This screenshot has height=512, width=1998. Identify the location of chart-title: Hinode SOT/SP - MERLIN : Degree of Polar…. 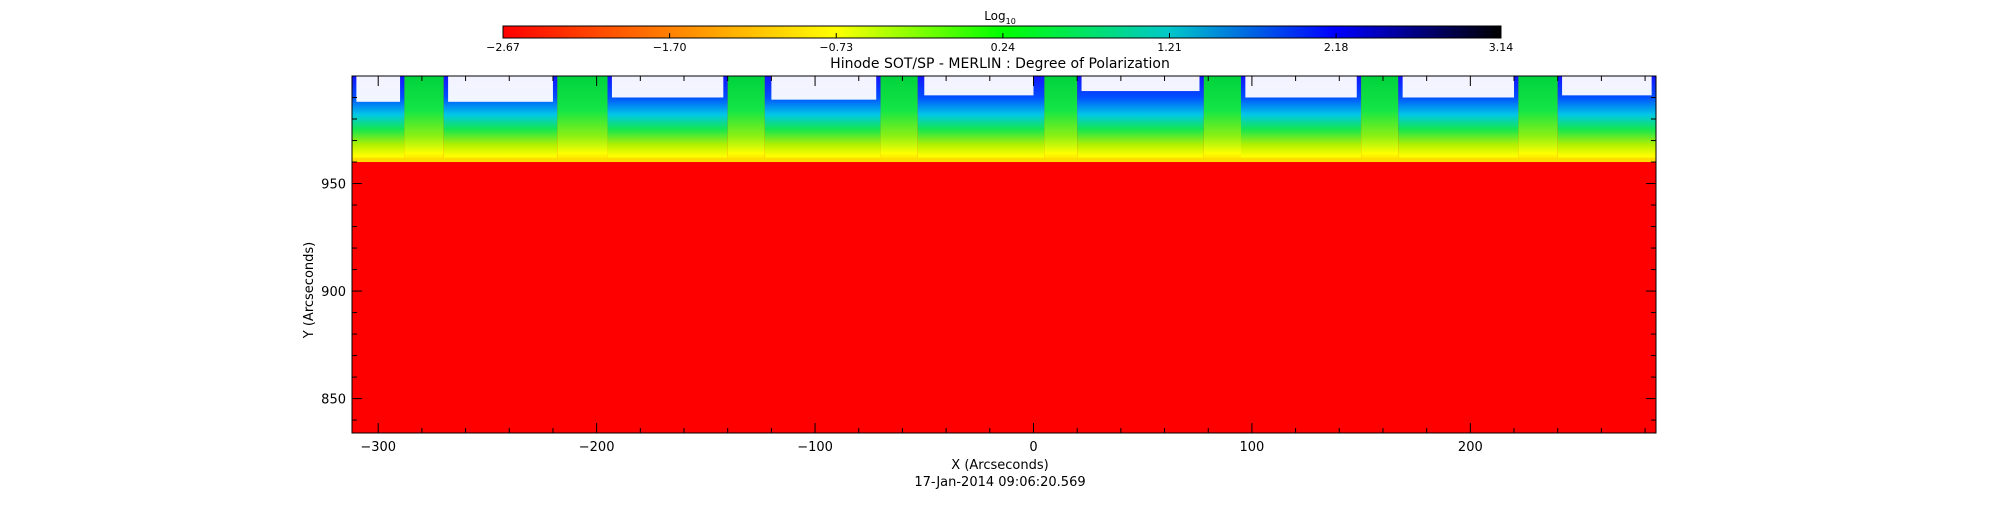
(1000, 64).